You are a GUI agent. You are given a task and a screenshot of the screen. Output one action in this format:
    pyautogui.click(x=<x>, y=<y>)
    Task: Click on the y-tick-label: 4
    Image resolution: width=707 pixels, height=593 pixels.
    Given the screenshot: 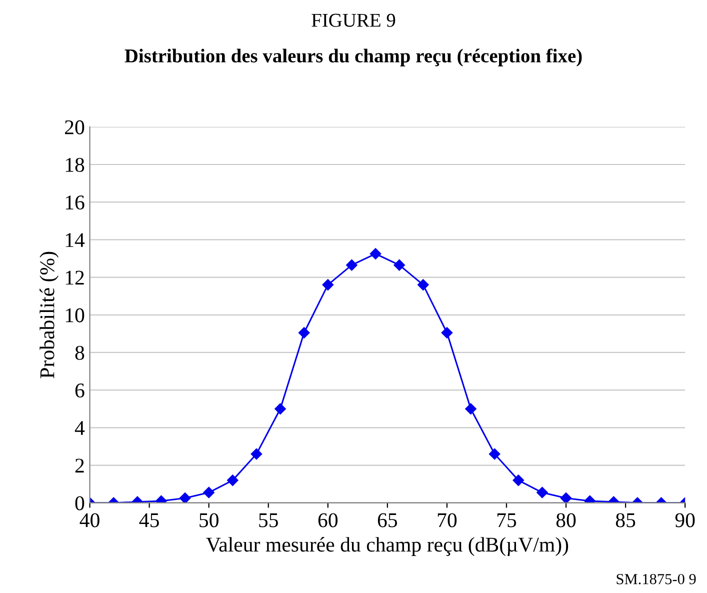 What is the action you would take?
    pyautogui.click(x=79, y=428)
    